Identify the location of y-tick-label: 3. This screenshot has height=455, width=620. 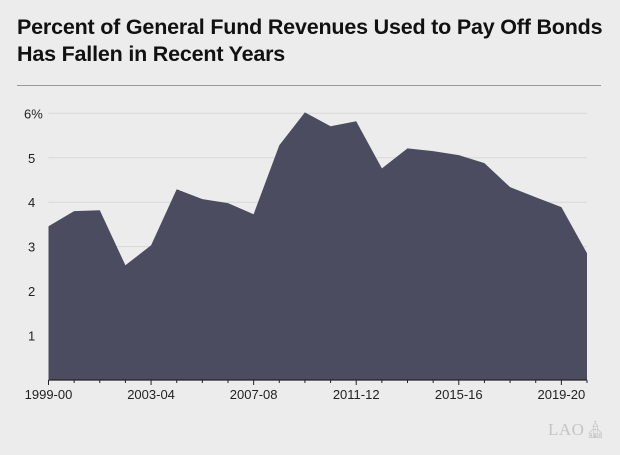
(31, 247).